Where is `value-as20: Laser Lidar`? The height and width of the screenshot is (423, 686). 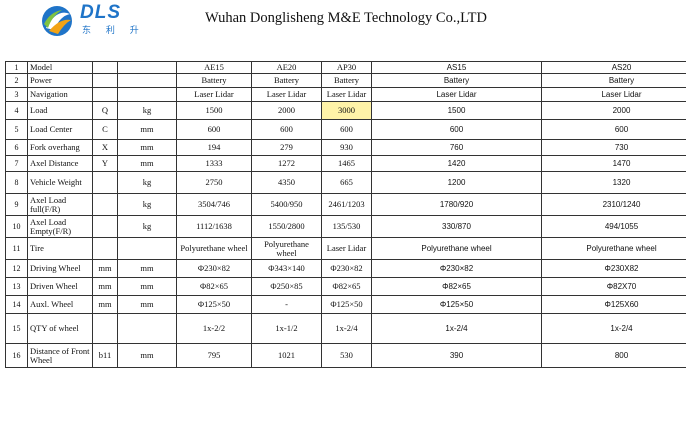 value-as20: Laser Lidar is located at coordinates (613, 94).